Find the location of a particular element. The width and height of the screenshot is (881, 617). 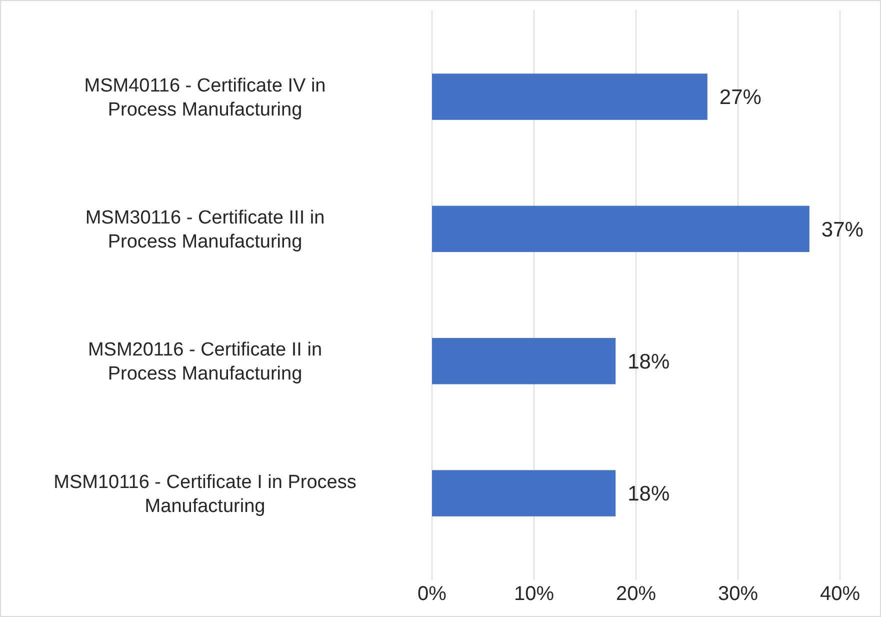

data-label: 37% is located at coordinates (842, 230).